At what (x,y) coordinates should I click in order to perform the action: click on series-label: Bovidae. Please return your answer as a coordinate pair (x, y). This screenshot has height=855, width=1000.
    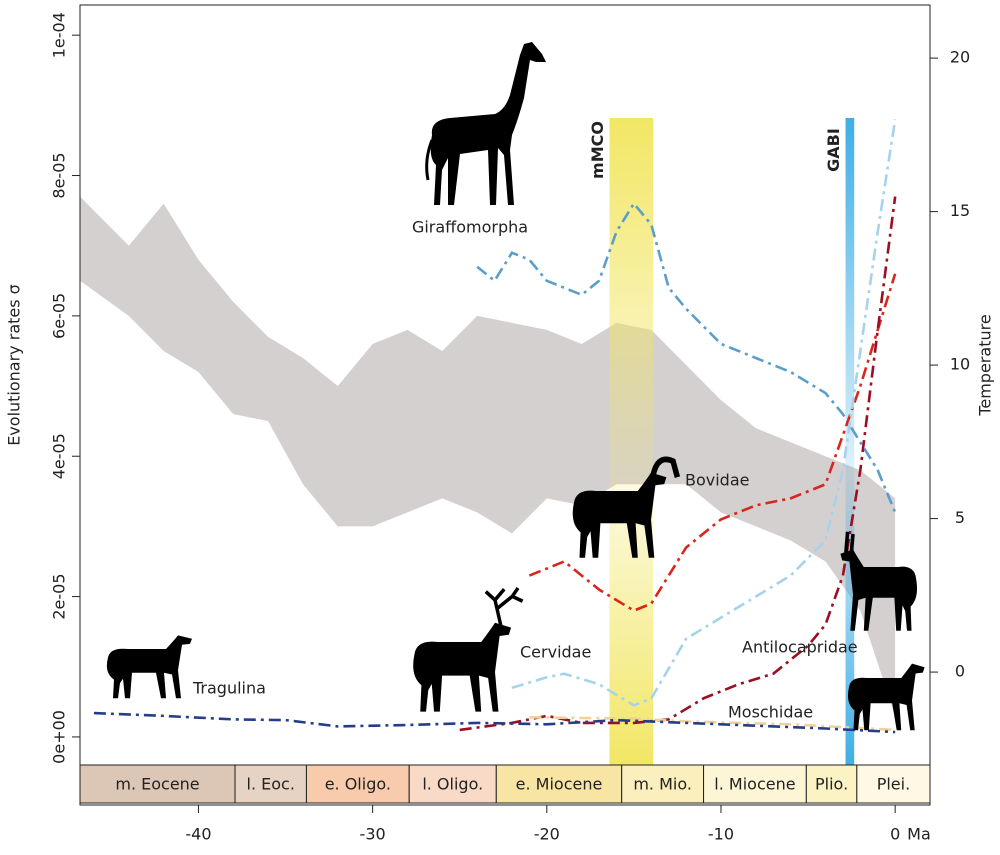
    Looking at the image, I should click on (717, 480).